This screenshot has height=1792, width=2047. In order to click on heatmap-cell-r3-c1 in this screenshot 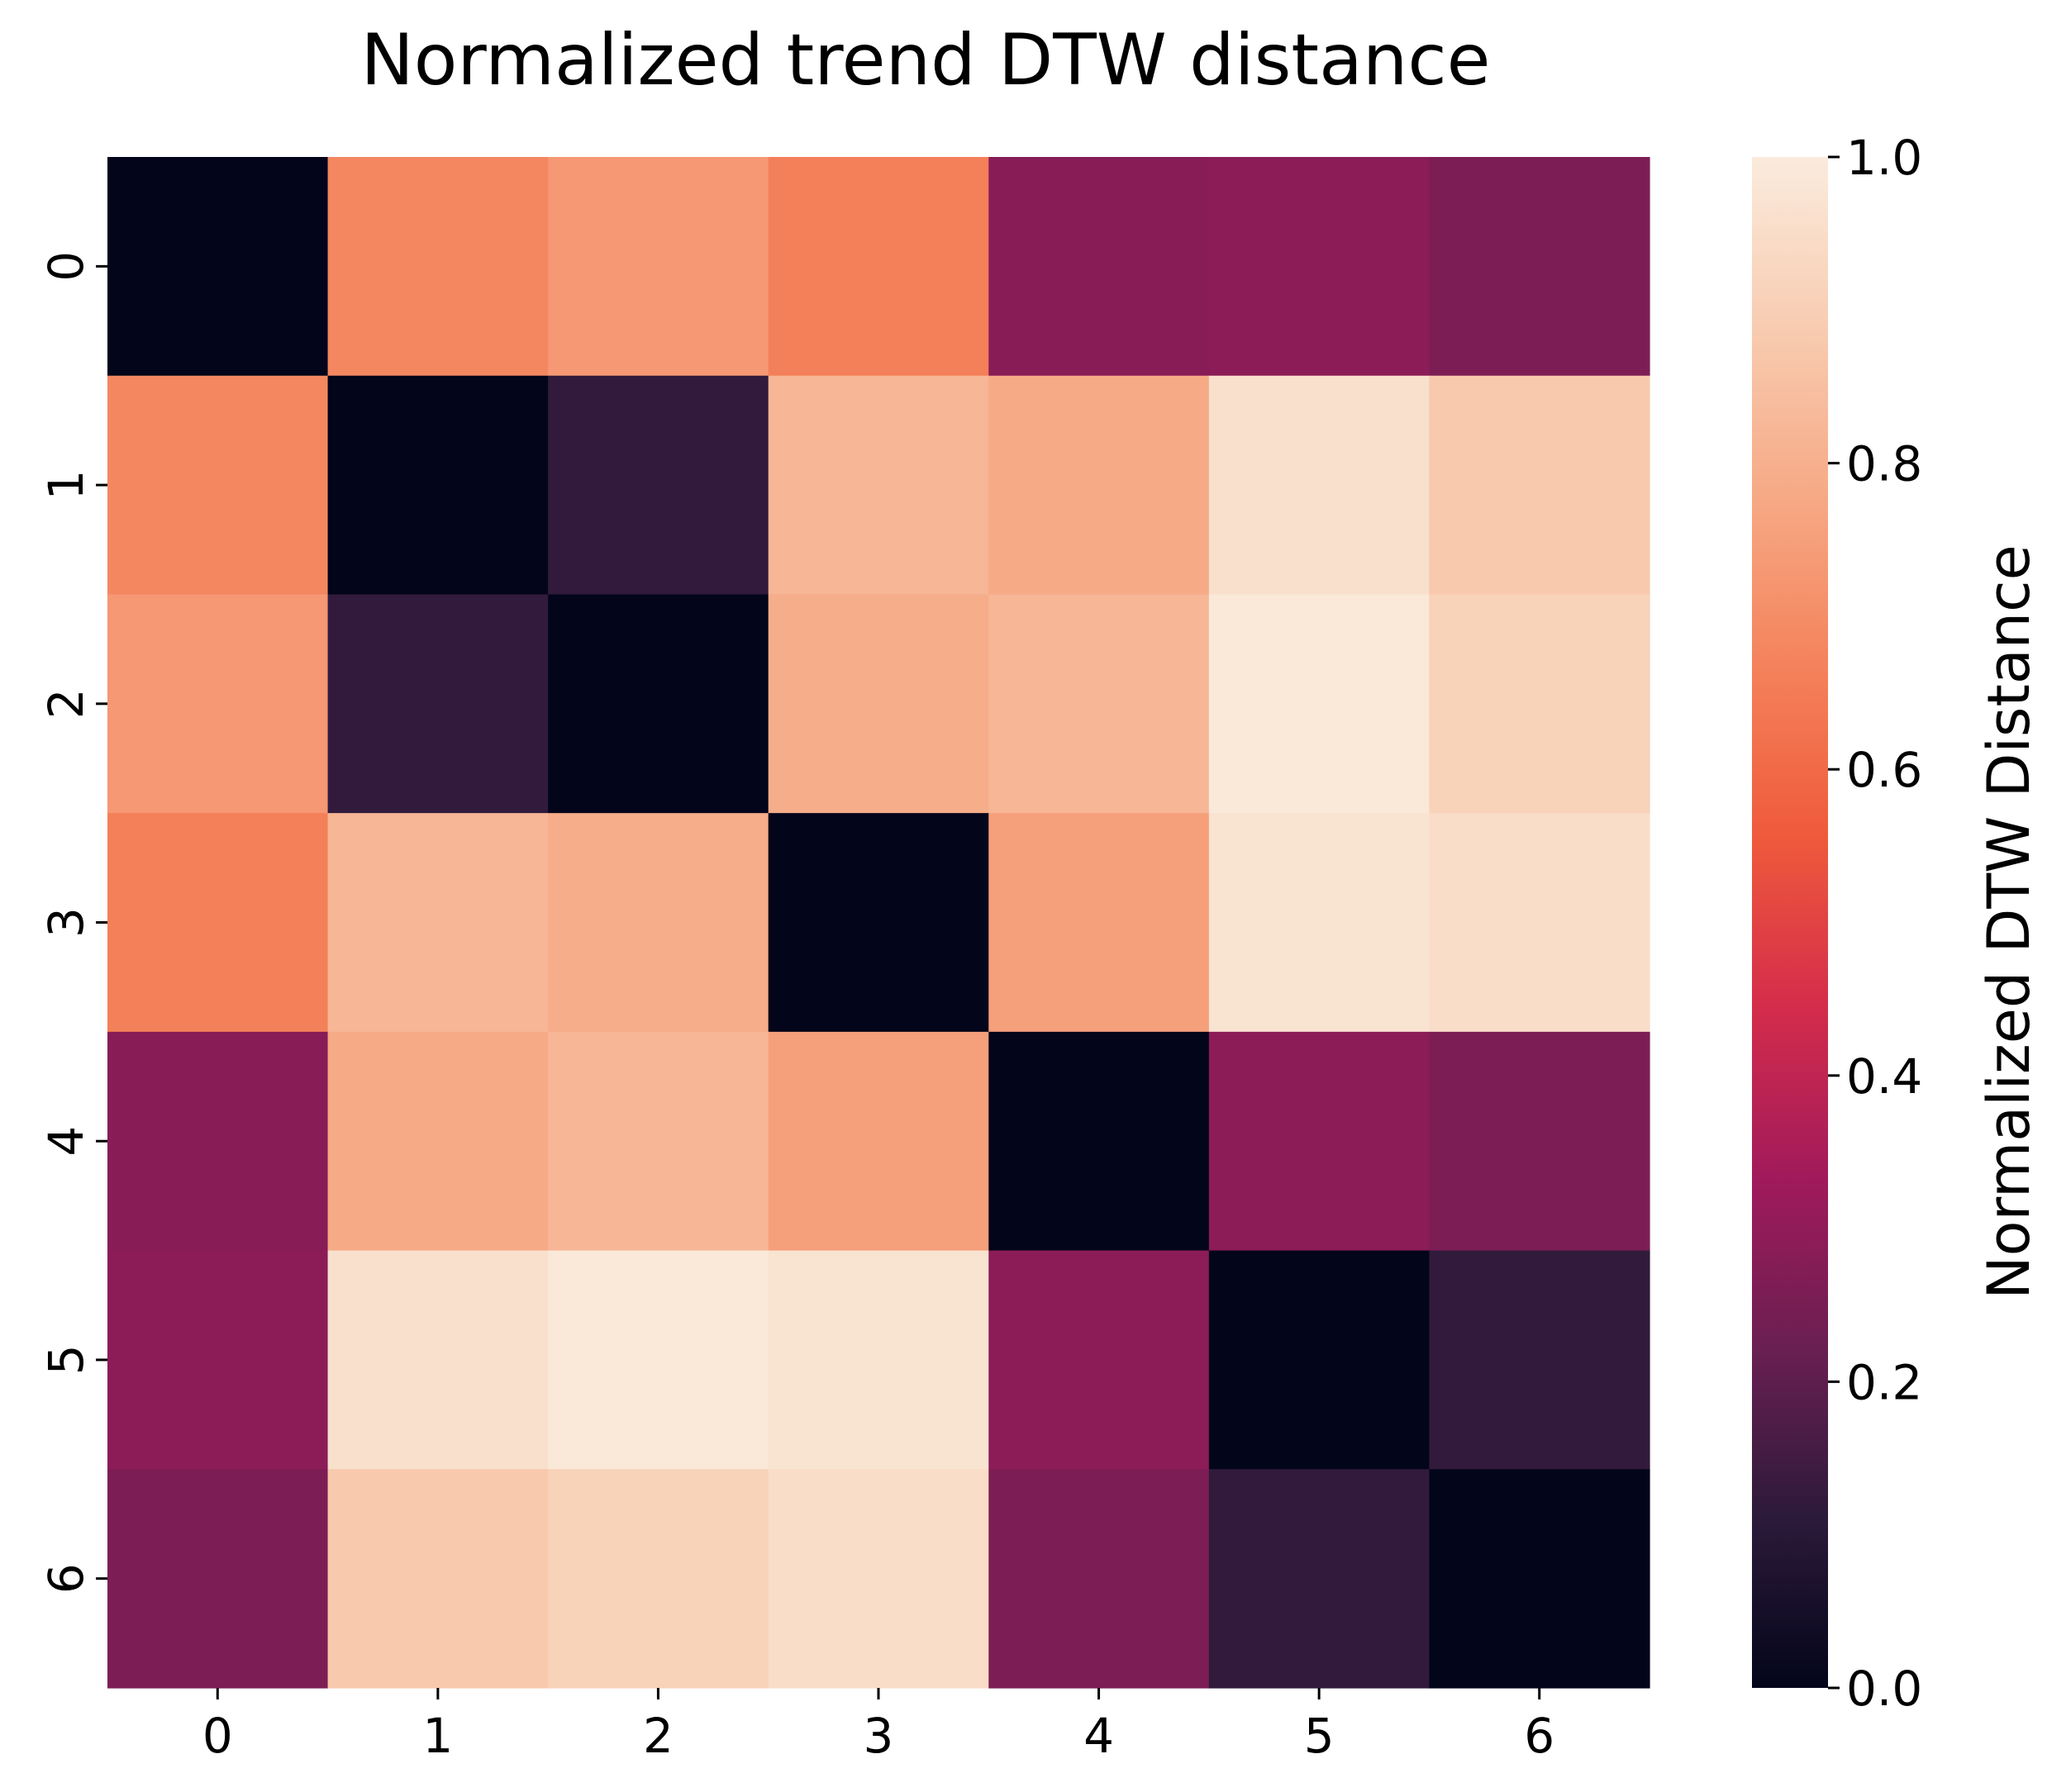, I will do `click(438, 923)`.